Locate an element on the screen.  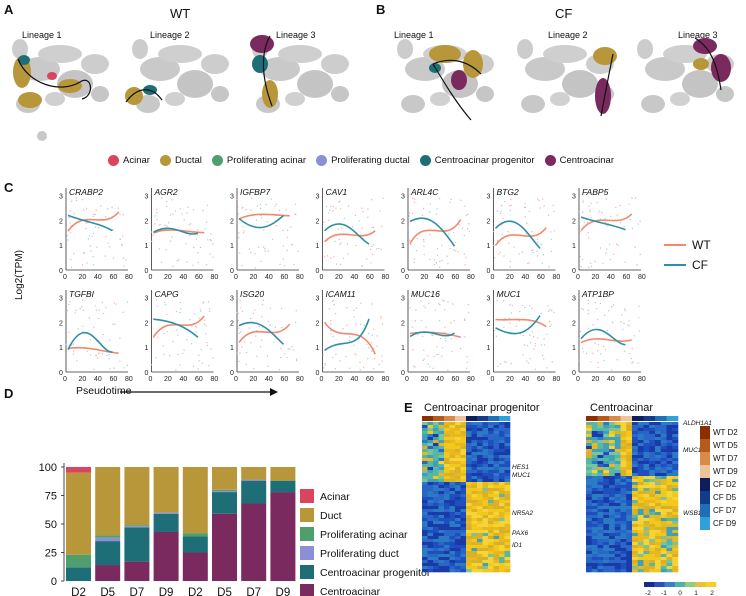
y-tick-label: 1 is located at coordinates (318, 246).